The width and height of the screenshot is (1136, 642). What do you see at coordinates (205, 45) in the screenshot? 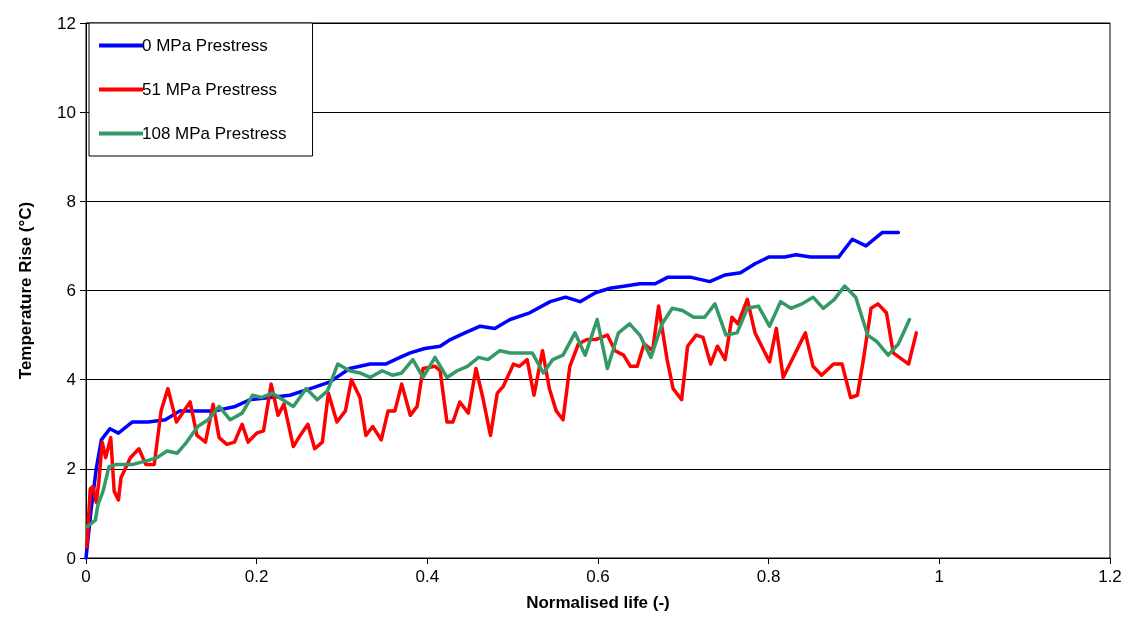
I see `legend-label: 0 MPa Prestress` at bounding box center [205, 45].